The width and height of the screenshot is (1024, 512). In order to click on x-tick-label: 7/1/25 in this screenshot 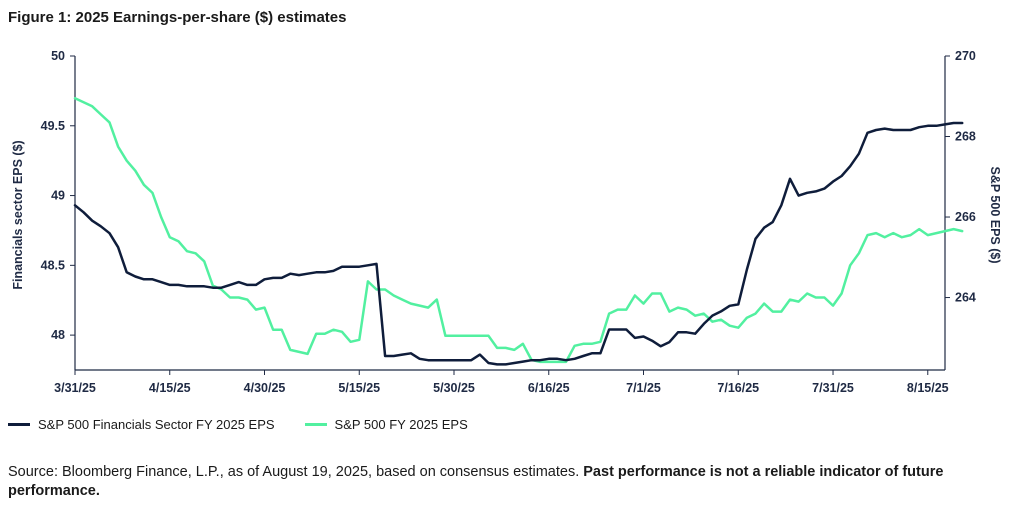, I will do `click(643, 388)`.